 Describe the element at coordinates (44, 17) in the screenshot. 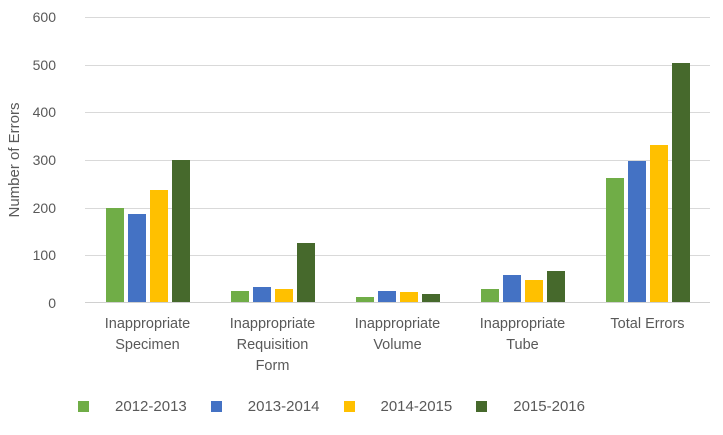

I see `y-tick-label: 600` at that location.